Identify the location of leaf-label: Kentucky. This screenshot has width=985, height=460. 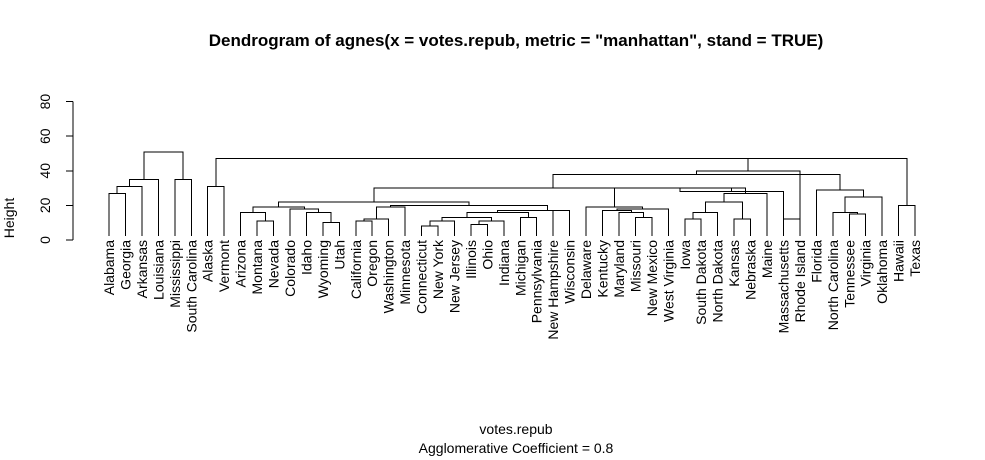
(603, 269).